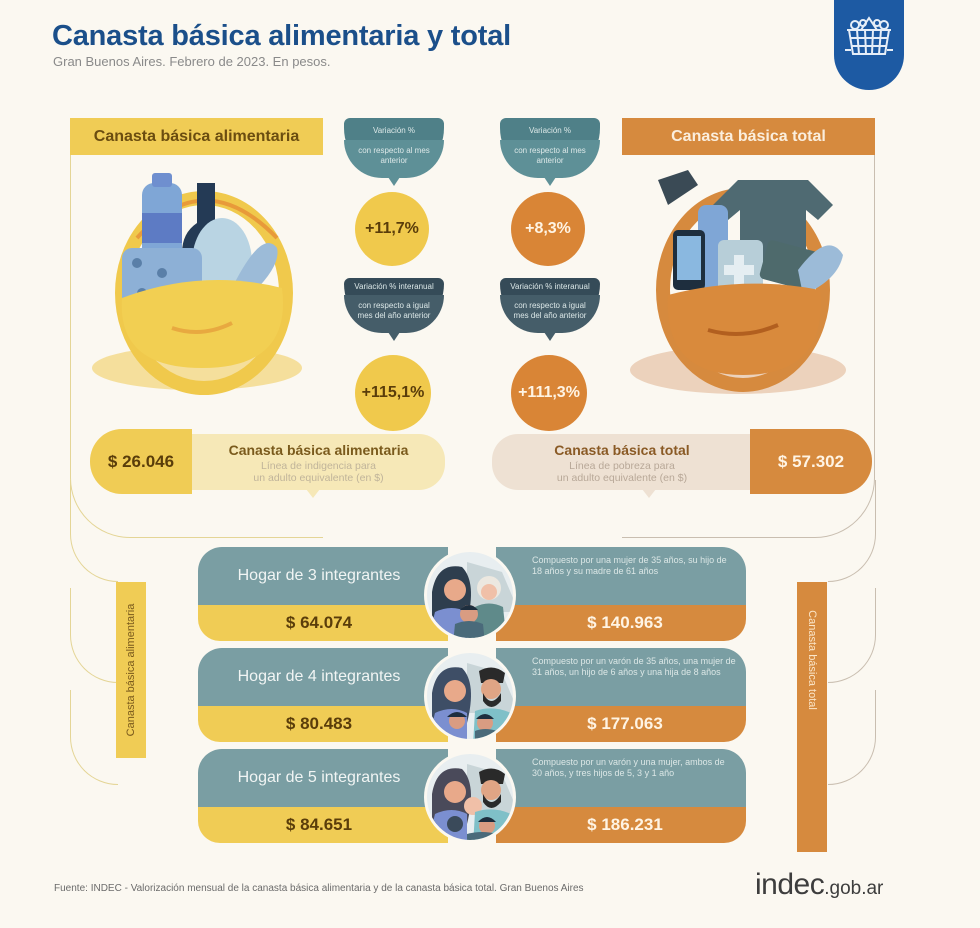  I want to click on cba-frame, so click(196, 328).